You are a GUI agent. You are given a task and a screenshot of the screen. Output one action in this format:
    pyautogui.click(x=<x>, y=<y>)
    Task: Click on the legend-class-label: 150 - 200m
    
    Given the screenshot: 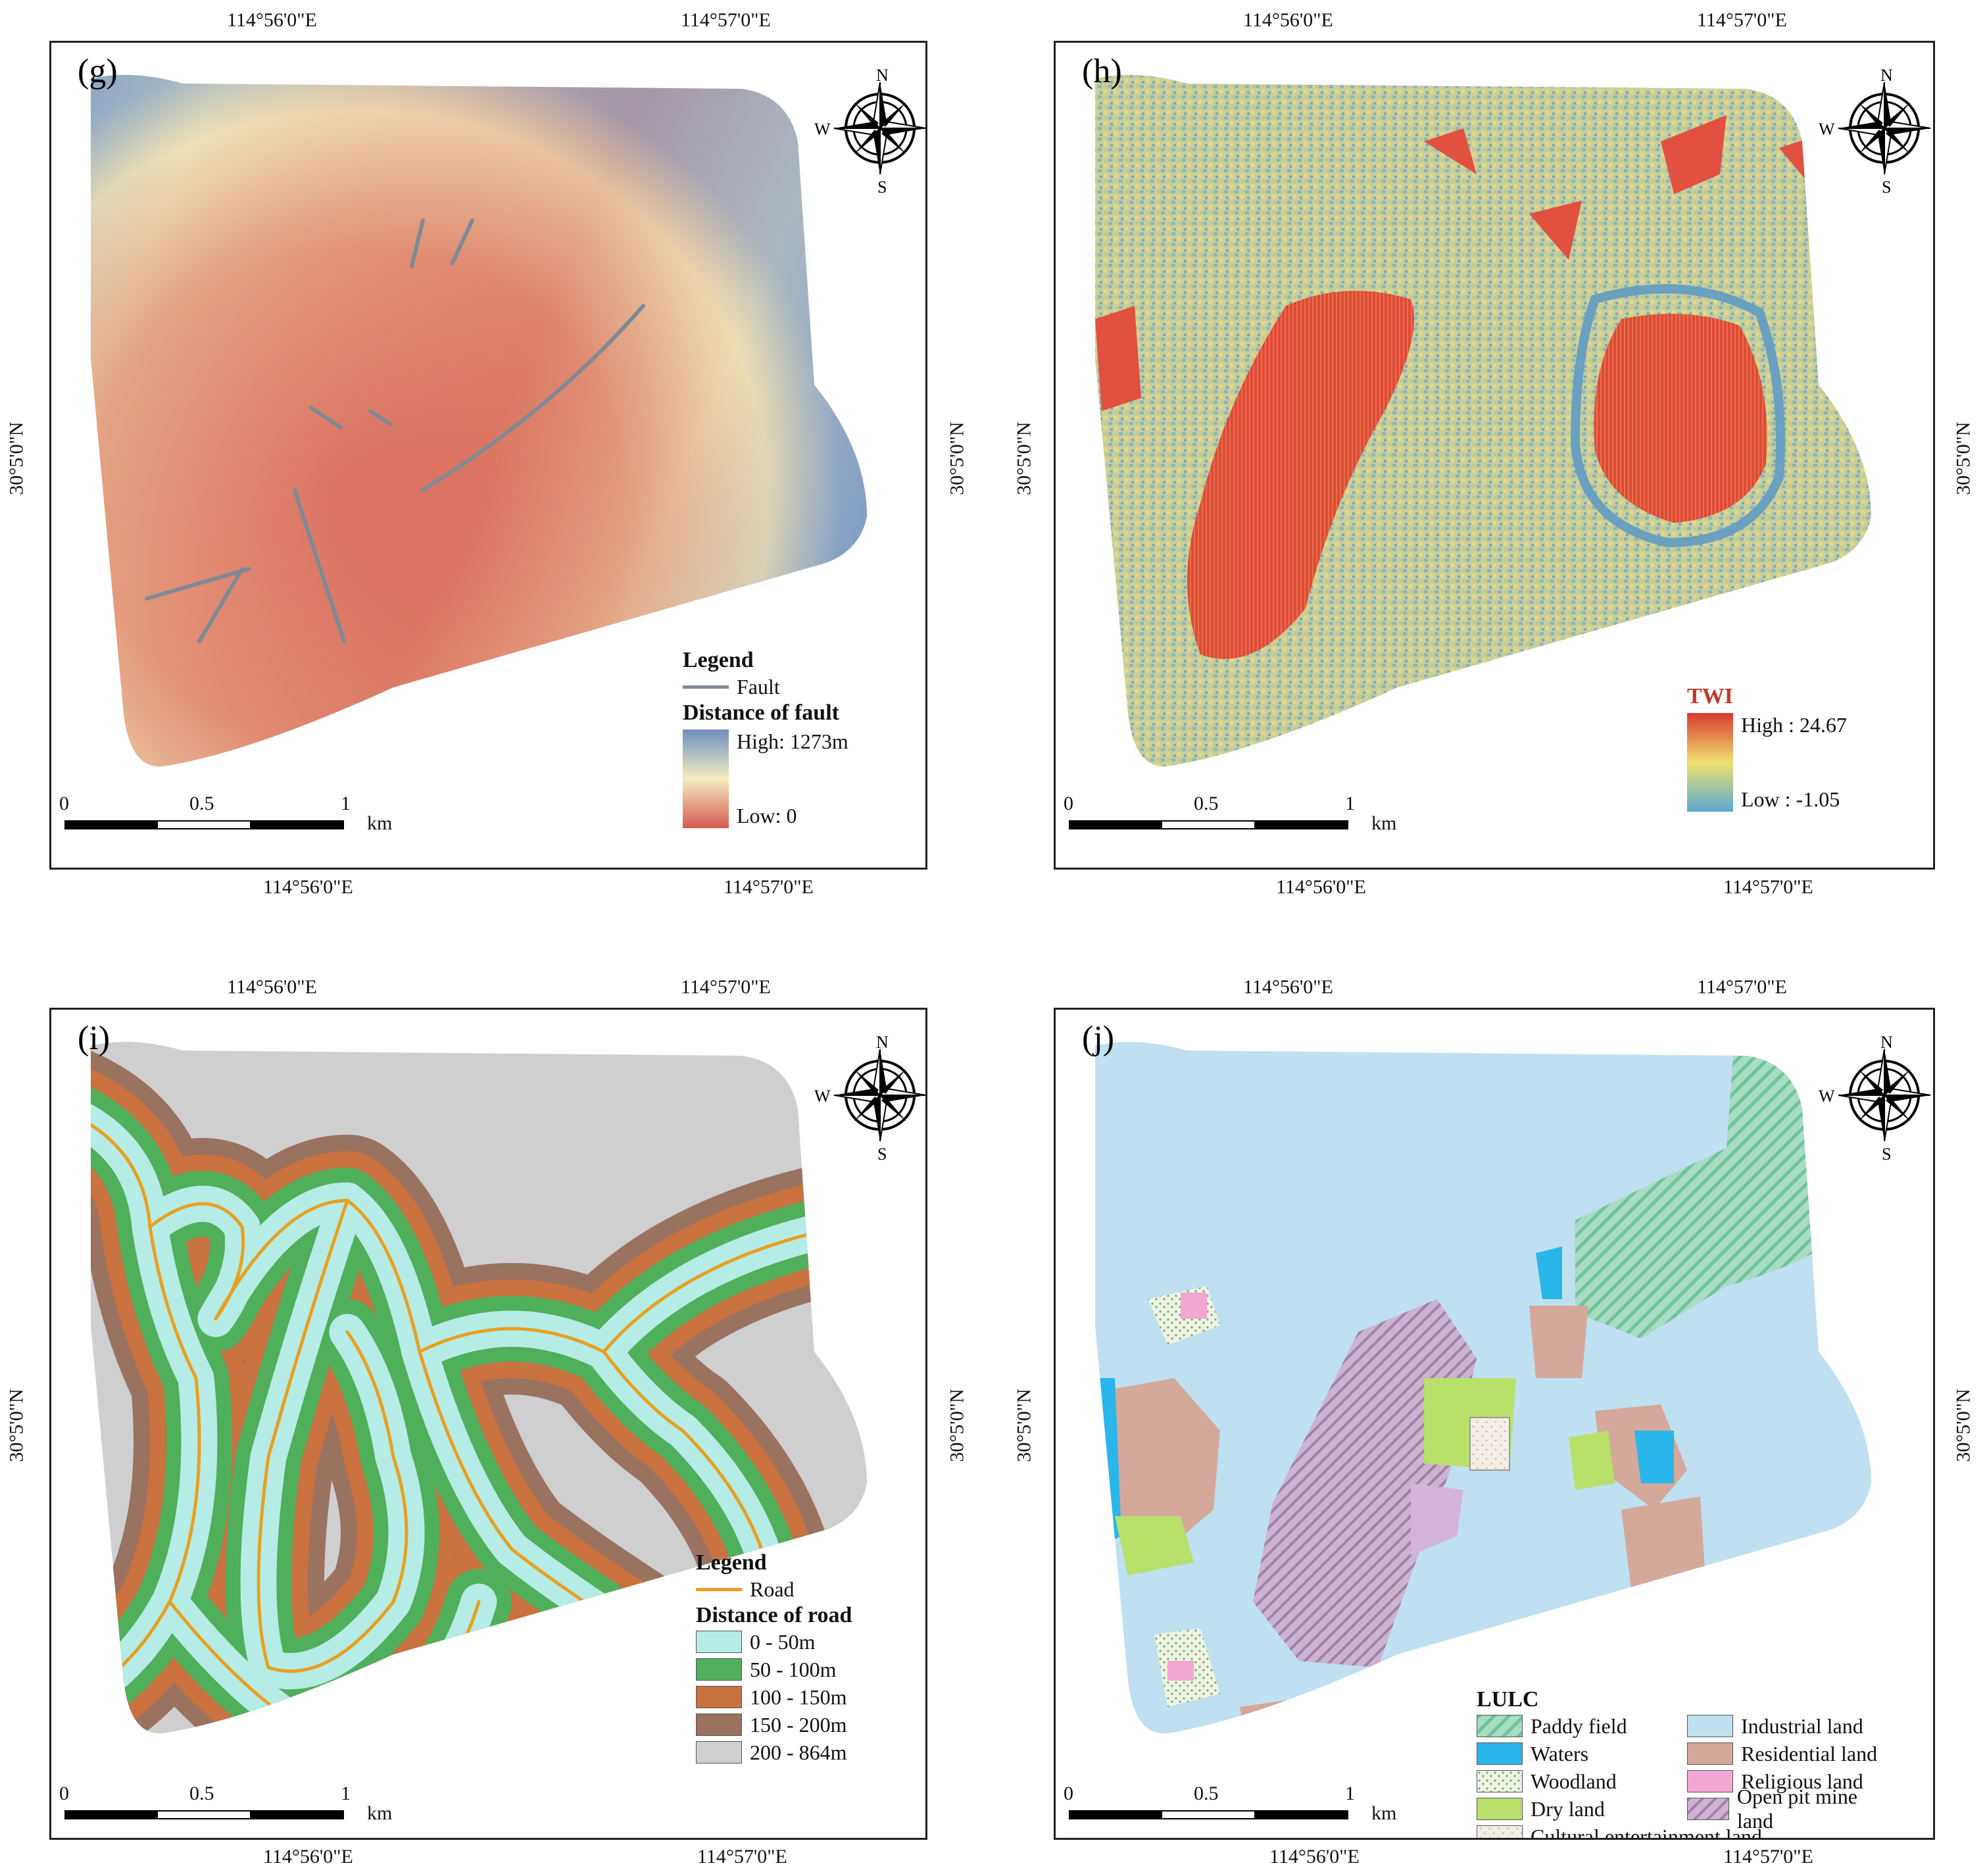 What is the action you would take?
    pyautogui.click(x=798, y=1724)
    